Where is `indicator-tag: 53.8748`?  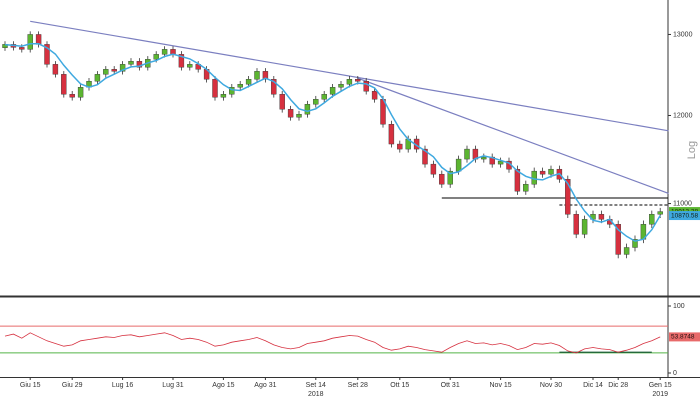 indicator-tag: 53.8748 is located at coordinates (683, 337).